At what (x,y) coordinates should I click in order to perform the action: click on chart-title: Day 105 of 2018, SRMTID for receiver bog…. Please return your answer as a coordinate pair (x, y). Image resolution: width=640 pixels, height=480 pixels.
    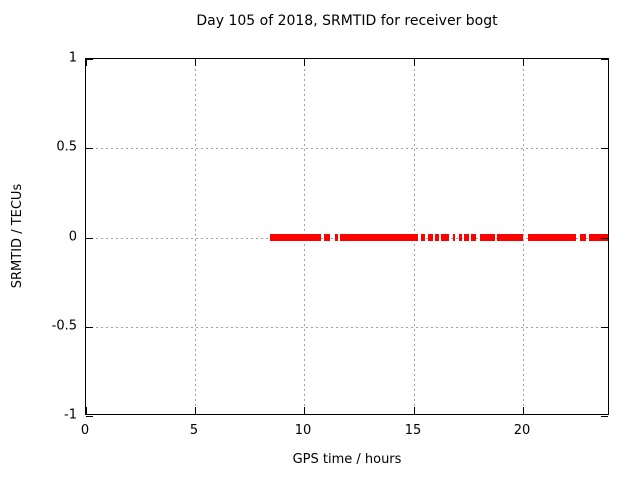
    Looking at the image, I should click on (347, 21).